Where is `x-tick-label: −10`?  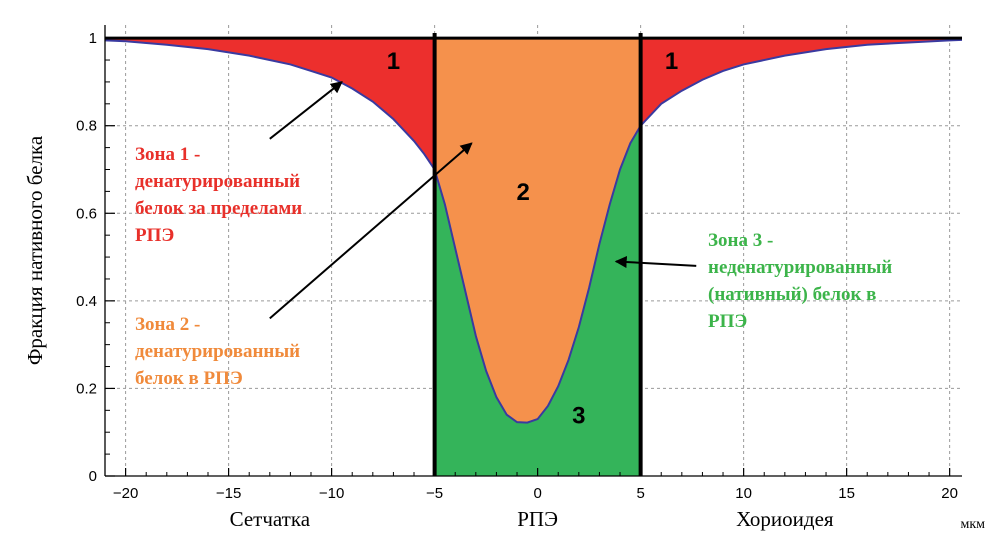
x-tick-label: −10 is located at coordinates (331, 493).